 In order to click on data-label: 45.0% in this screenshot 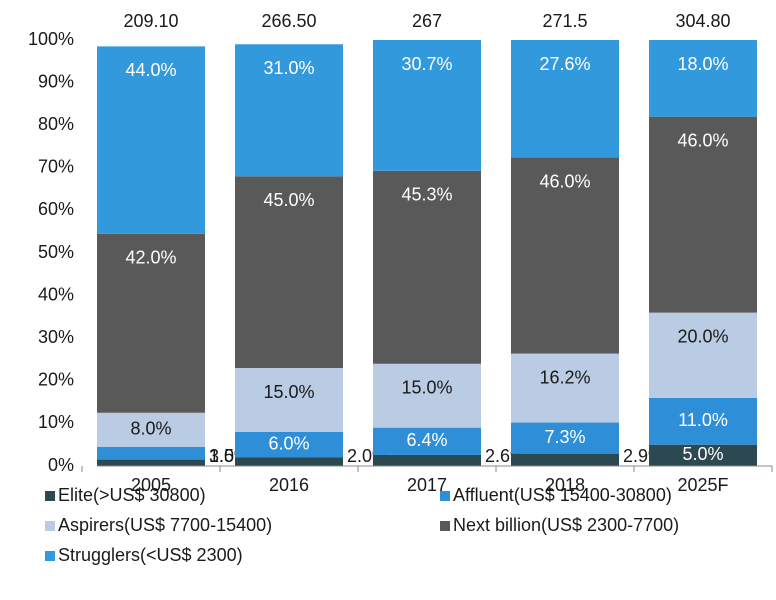, I will do `click(288, 200)`.